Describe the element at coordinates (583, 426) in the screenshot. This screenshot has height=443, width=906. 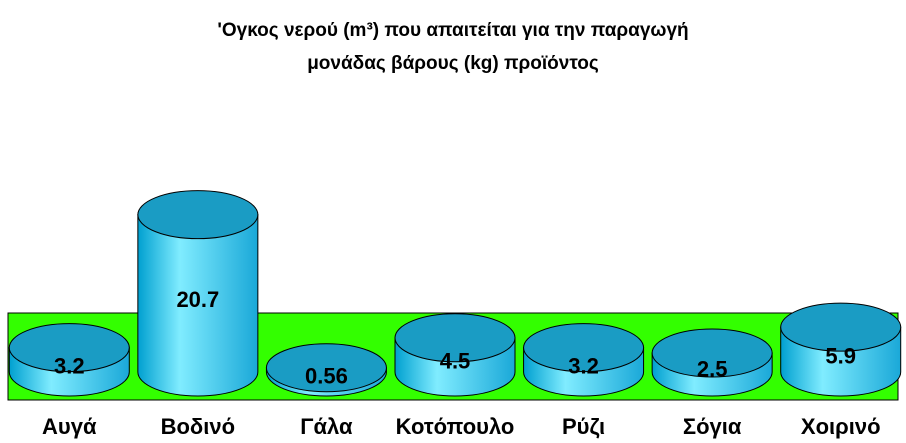
I see `x-tick-label: Ρύζι` at that location.